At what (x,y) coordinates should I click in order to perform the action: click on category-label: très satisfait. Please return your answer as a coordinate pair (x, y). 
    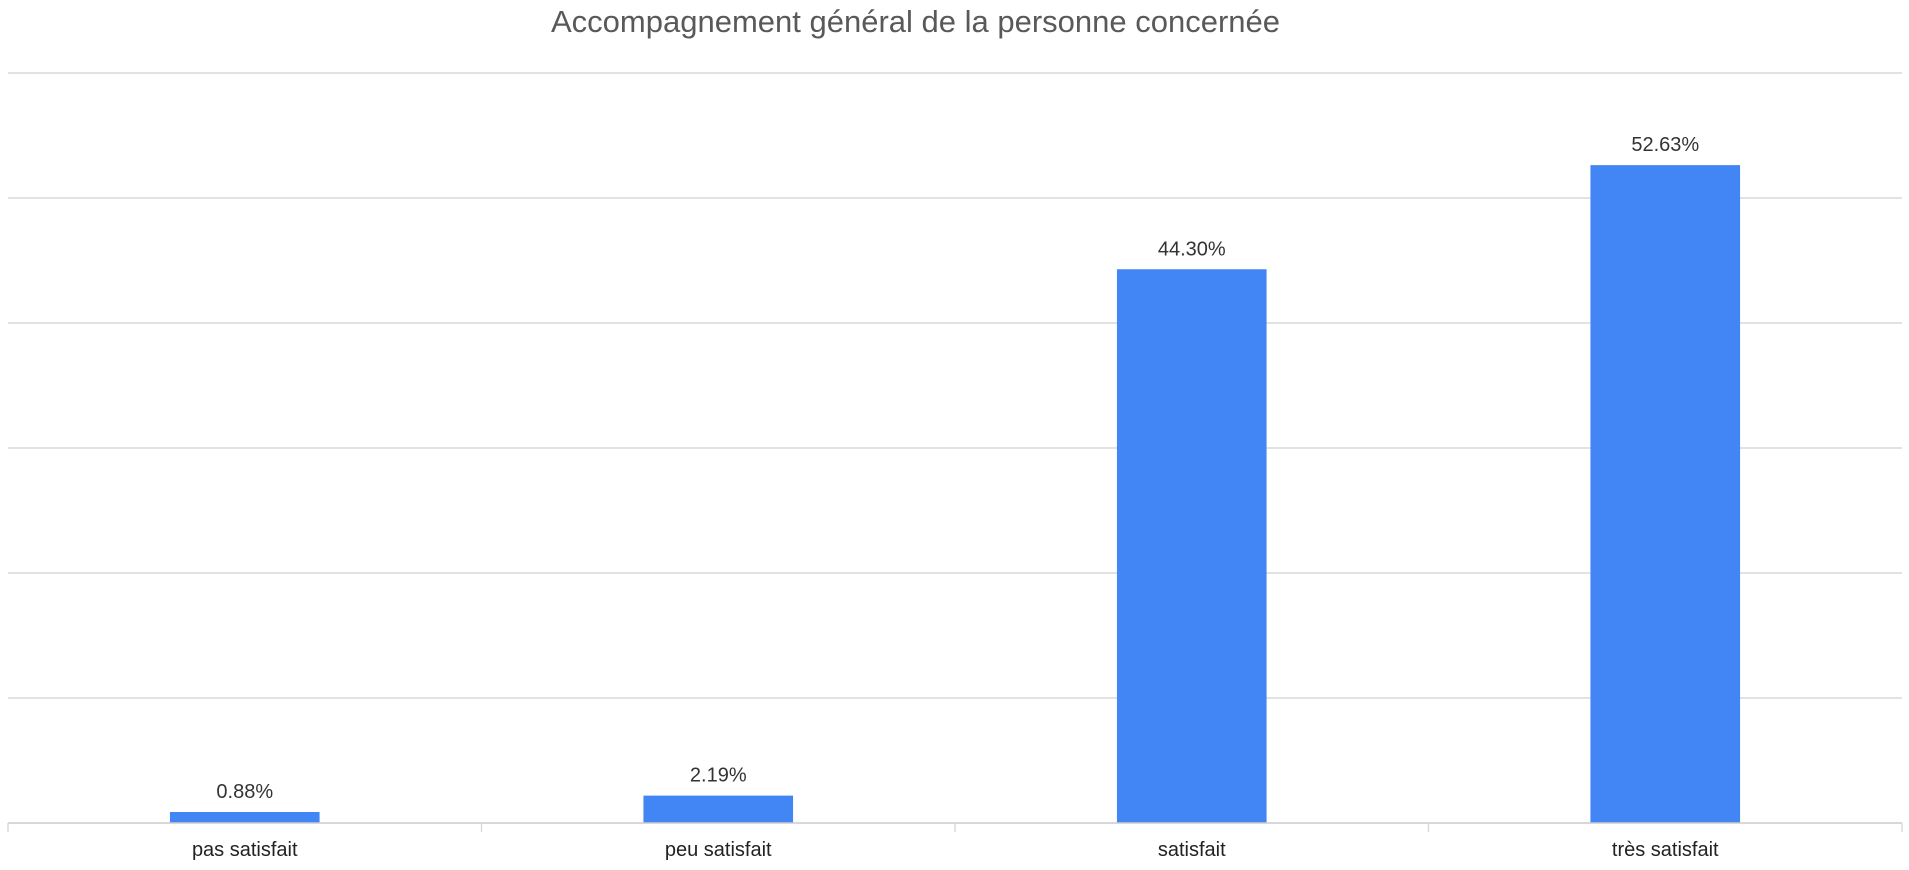
    Looking at the image, I should click on (1665, 850).